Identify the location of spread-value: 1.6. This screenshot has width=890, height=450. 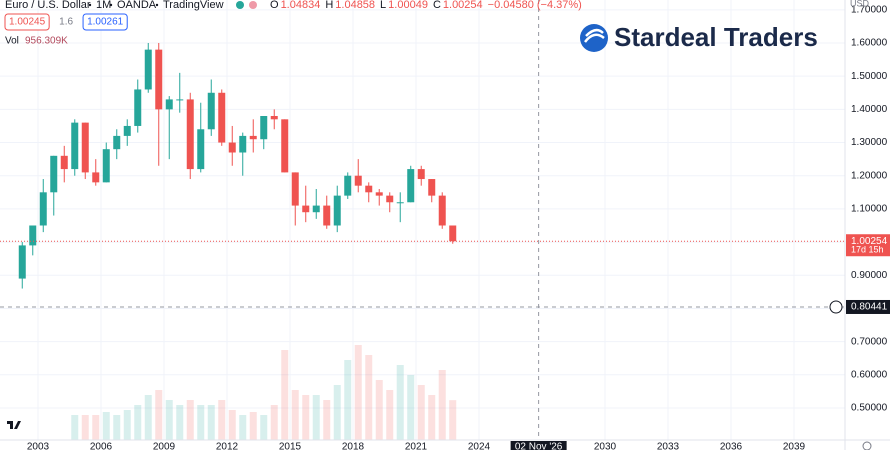
(66, 22).